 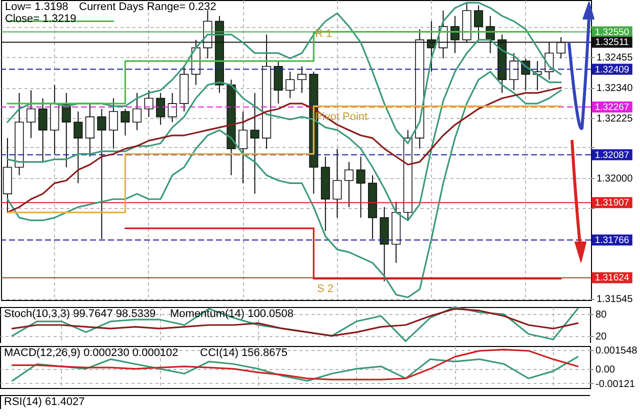 What do you see at coordinates (147, 7) in the screenshot?
I see `annotation: Current Days Range= 0.232` at bounding box center [147, 7].